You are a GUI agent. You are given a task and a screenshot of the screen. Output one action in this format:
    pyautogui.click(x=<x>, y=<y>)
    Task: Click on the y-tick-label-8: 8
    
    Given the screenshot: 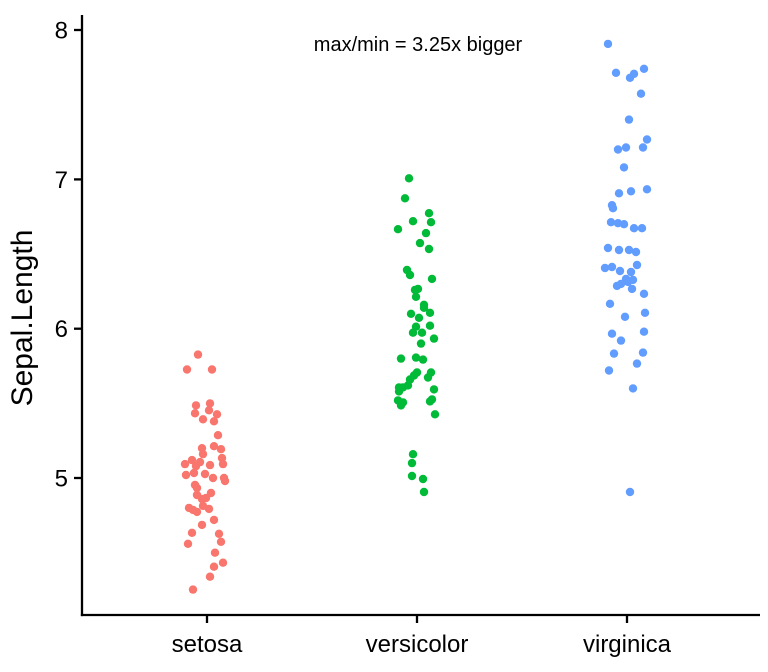 What is the action you would take?
    pyautogui.click(x=61, y=31)
    